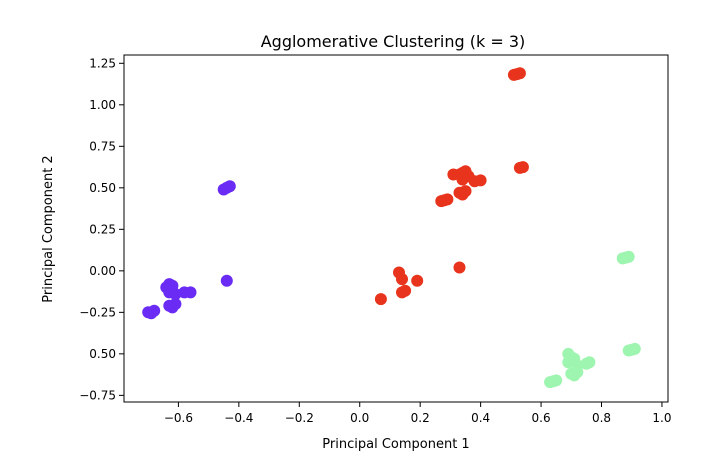 The width and height of the screenshot is (724, 476). What do you see at coordinates (420, 418) in the screenshot?
I see `x-tick-label: 0.2` at bounding box center [420, 418].